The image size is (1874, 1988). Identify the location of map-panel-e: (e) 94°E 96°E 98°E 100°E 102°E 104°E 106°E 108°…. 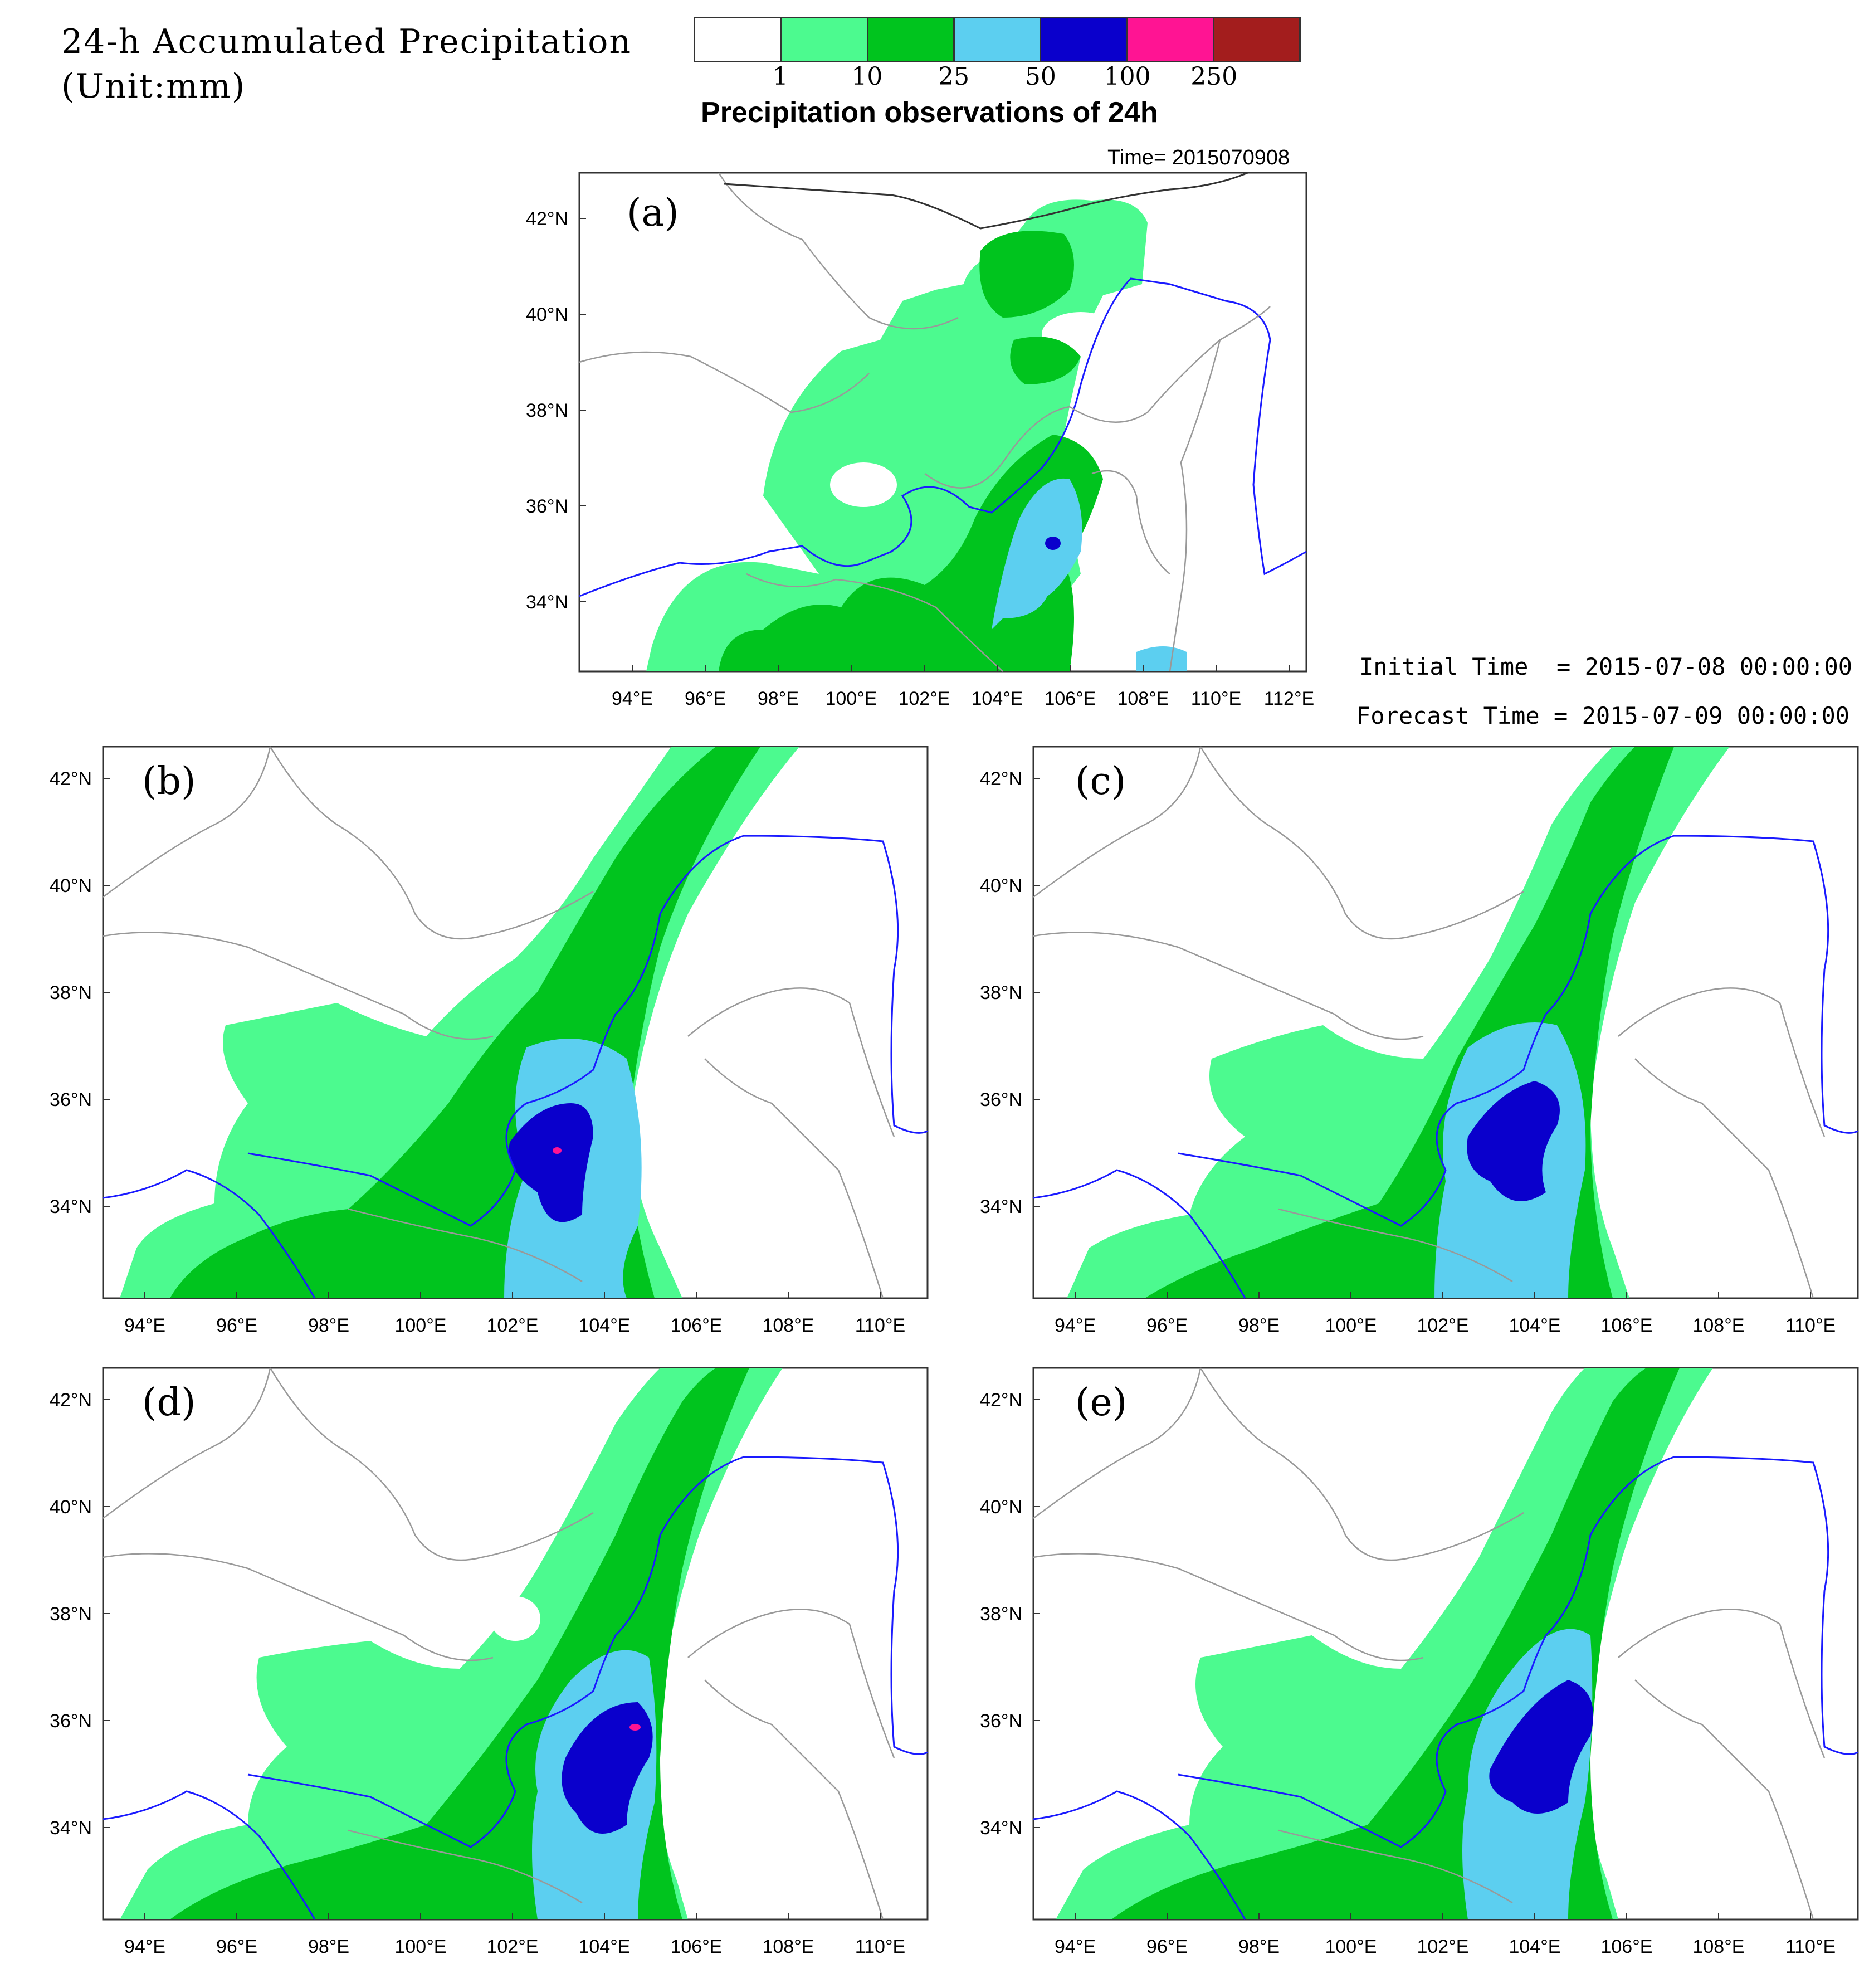
(1419, 1662).